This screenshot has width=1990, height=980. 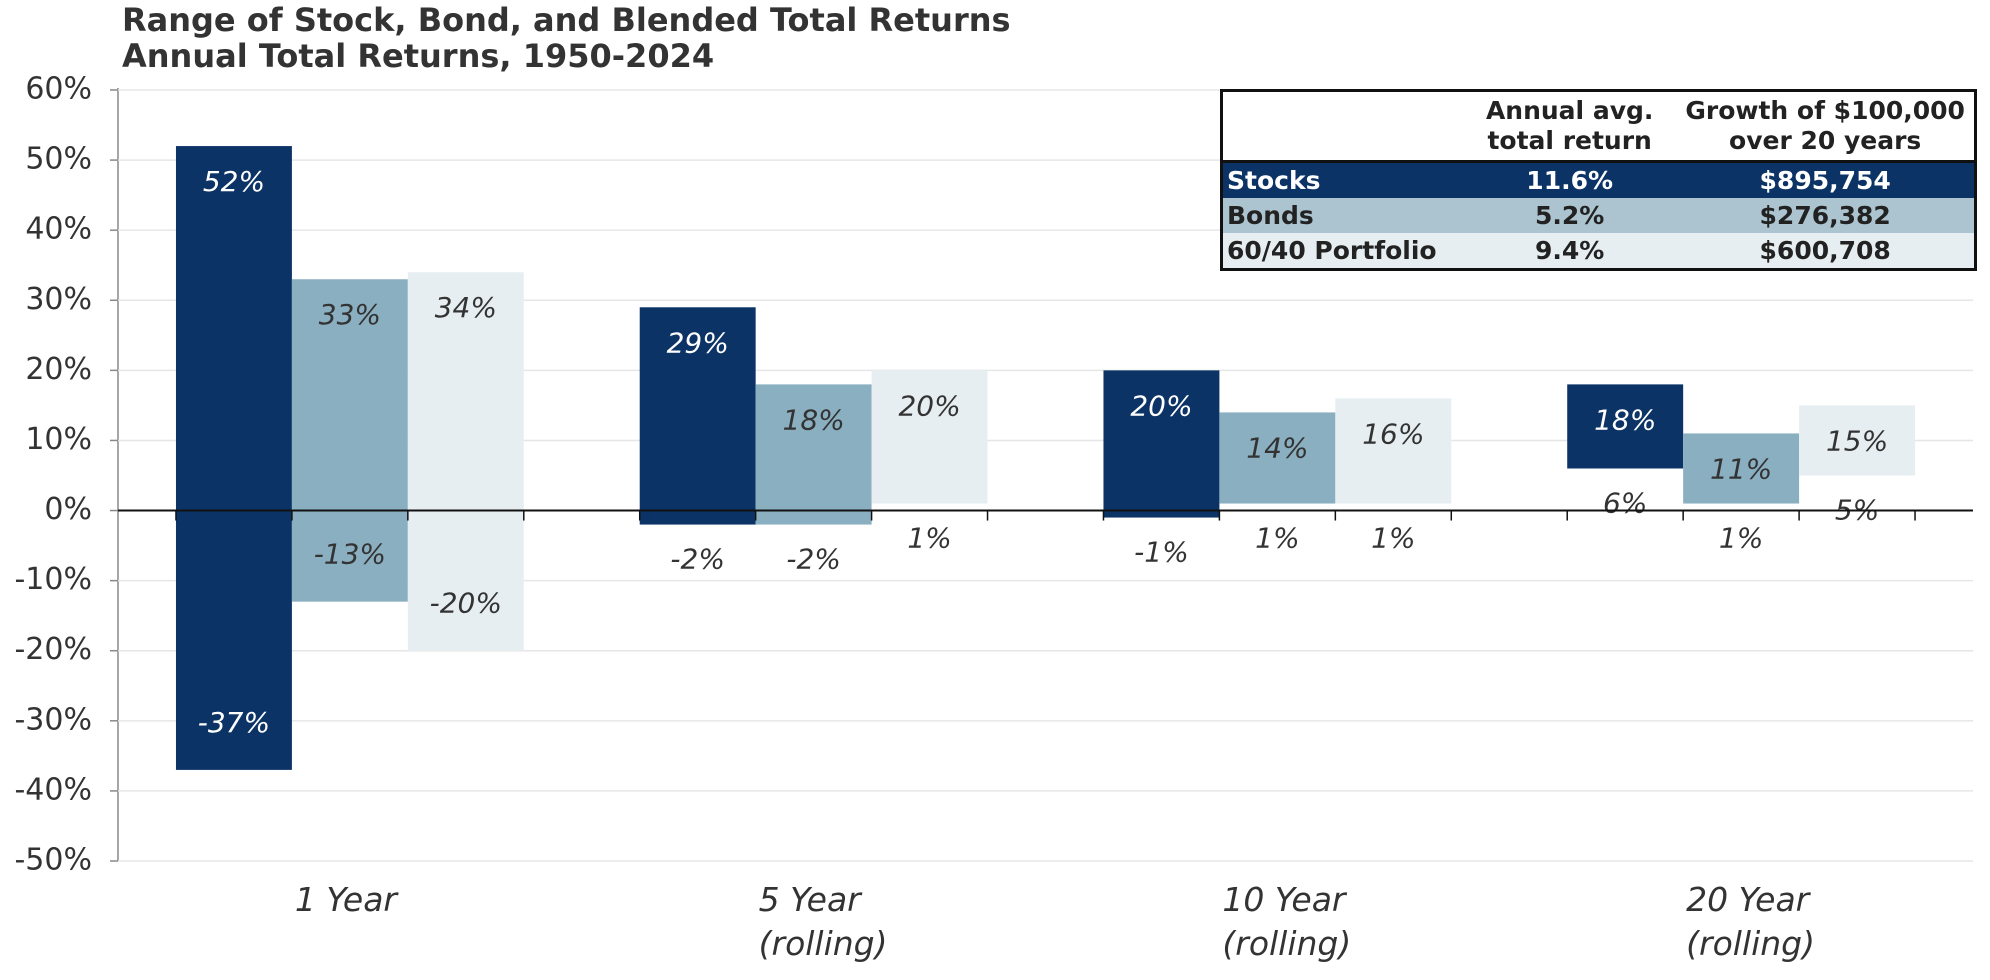 What do you see at coordinates (1826, 126) in the screenshot?
I see `column-header: Growth of $100,000 over 20 years` at bounding box center [1826, 126].